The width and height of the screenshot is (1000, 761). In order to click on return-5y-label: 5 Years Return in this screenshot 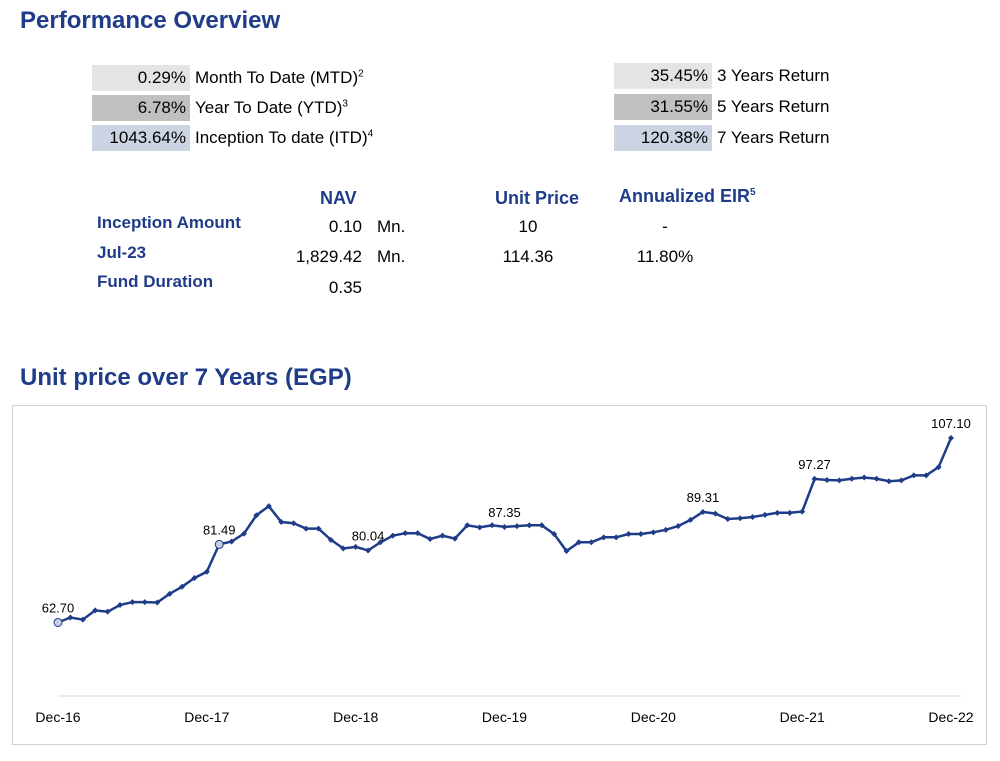, I will do `click(773, 106)`.